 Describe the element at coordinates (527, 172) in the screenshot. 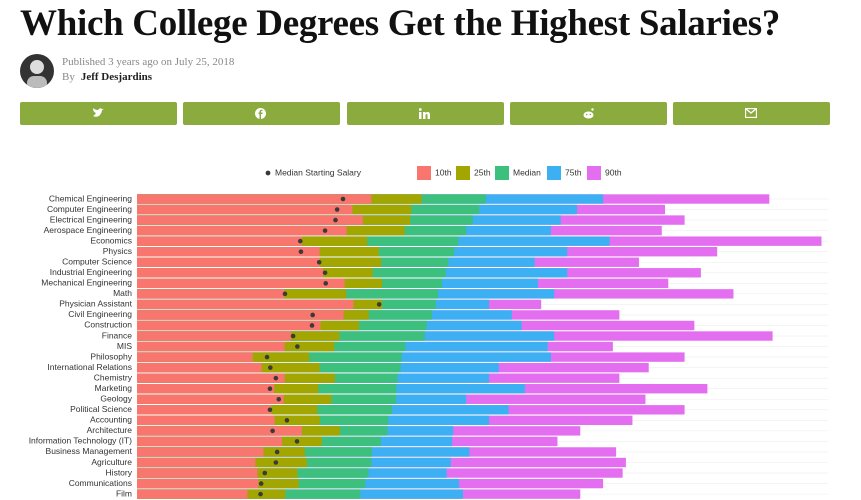

I see `legend-label: Median` at that location.